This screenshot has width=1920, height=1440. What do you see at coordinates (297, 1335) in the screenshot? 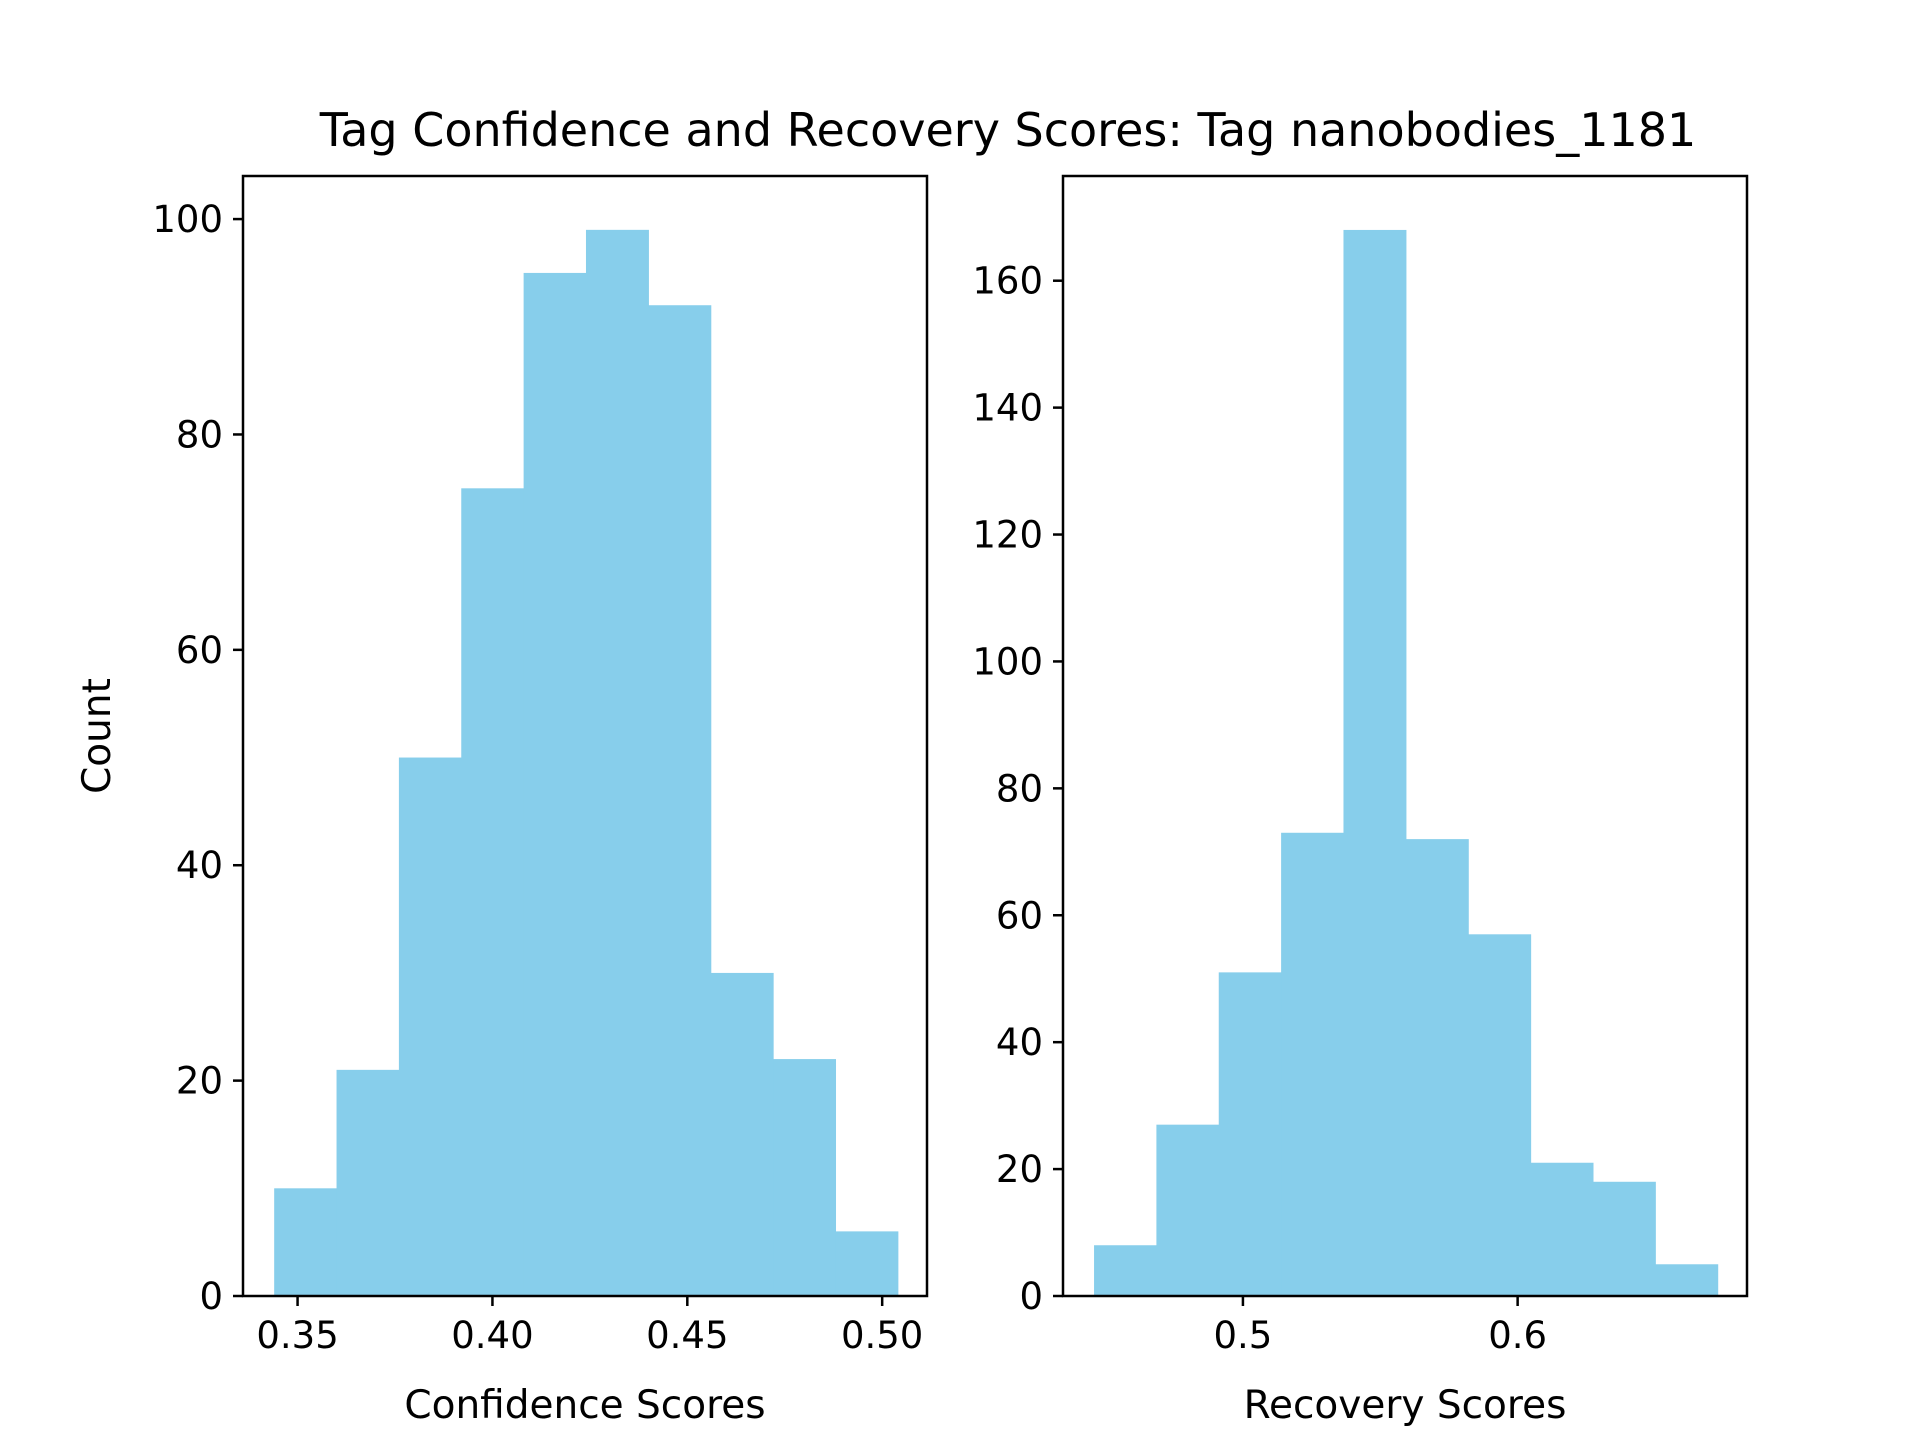
I see `confidence-x-tick-label-0: 0.35` at bounding box center [297, 1335].